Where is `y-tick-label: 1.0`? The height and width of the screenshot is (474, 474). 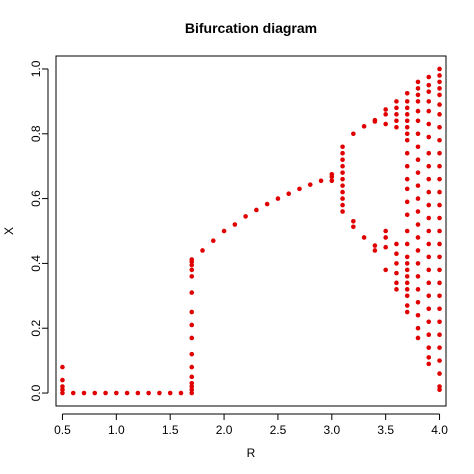
y-tick-label: 1.0 is located at coordinates (36, 68).